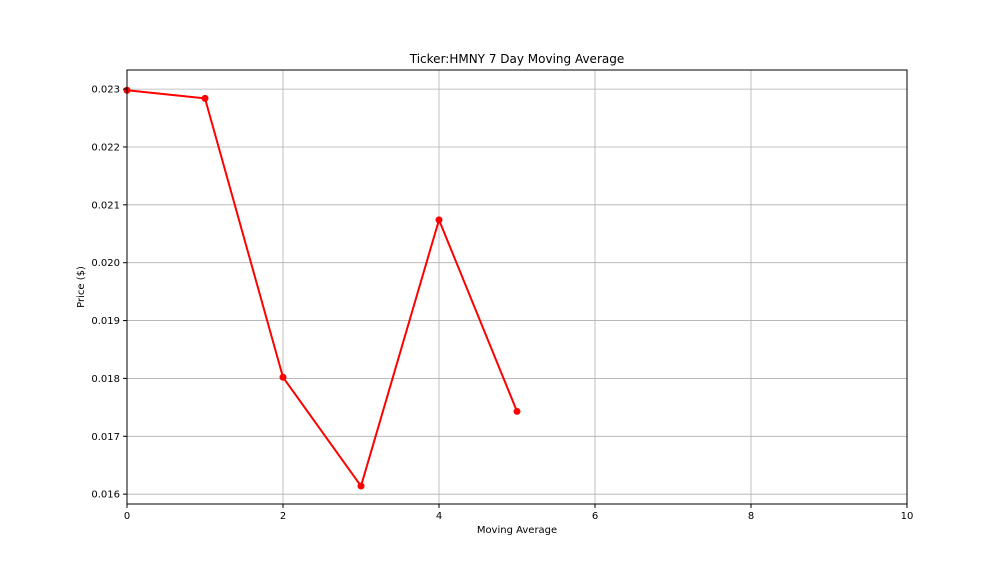 The height and width of the screenshot is (576, 1008). What do you see at coordinates (105, 263) in the screenshot?
I see `y-tick-label: 0.020` at bounding box center [105, 263].